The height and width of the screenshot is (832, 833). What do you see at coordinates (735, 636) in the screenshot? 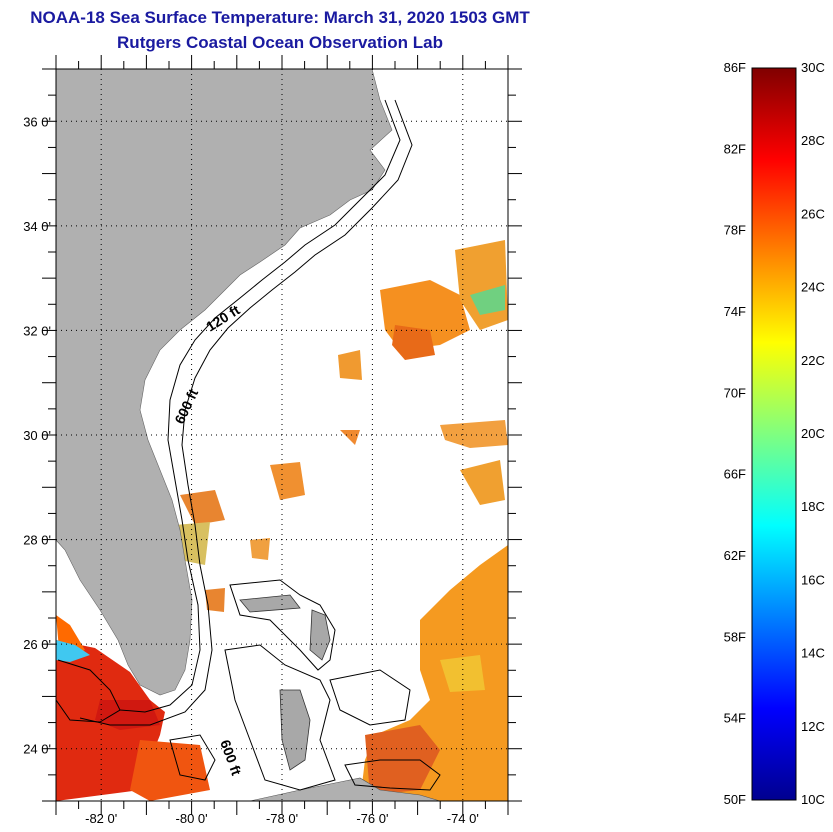
I see `colorbar-f-label: 58F` at bounding box center [735, 636].